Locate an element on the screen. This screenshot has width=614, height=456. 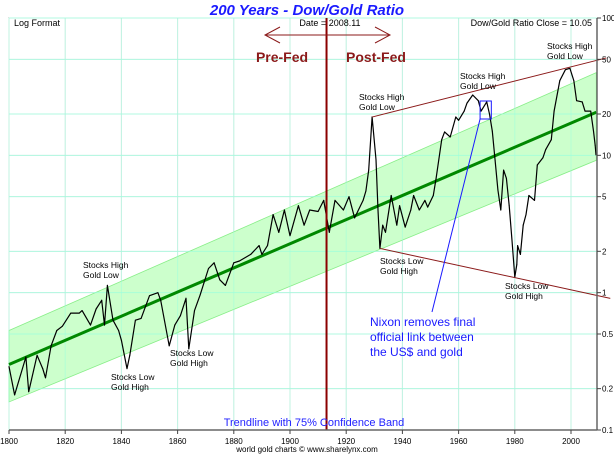
y-tick-label: 100 is located at coordinates (608, 18).